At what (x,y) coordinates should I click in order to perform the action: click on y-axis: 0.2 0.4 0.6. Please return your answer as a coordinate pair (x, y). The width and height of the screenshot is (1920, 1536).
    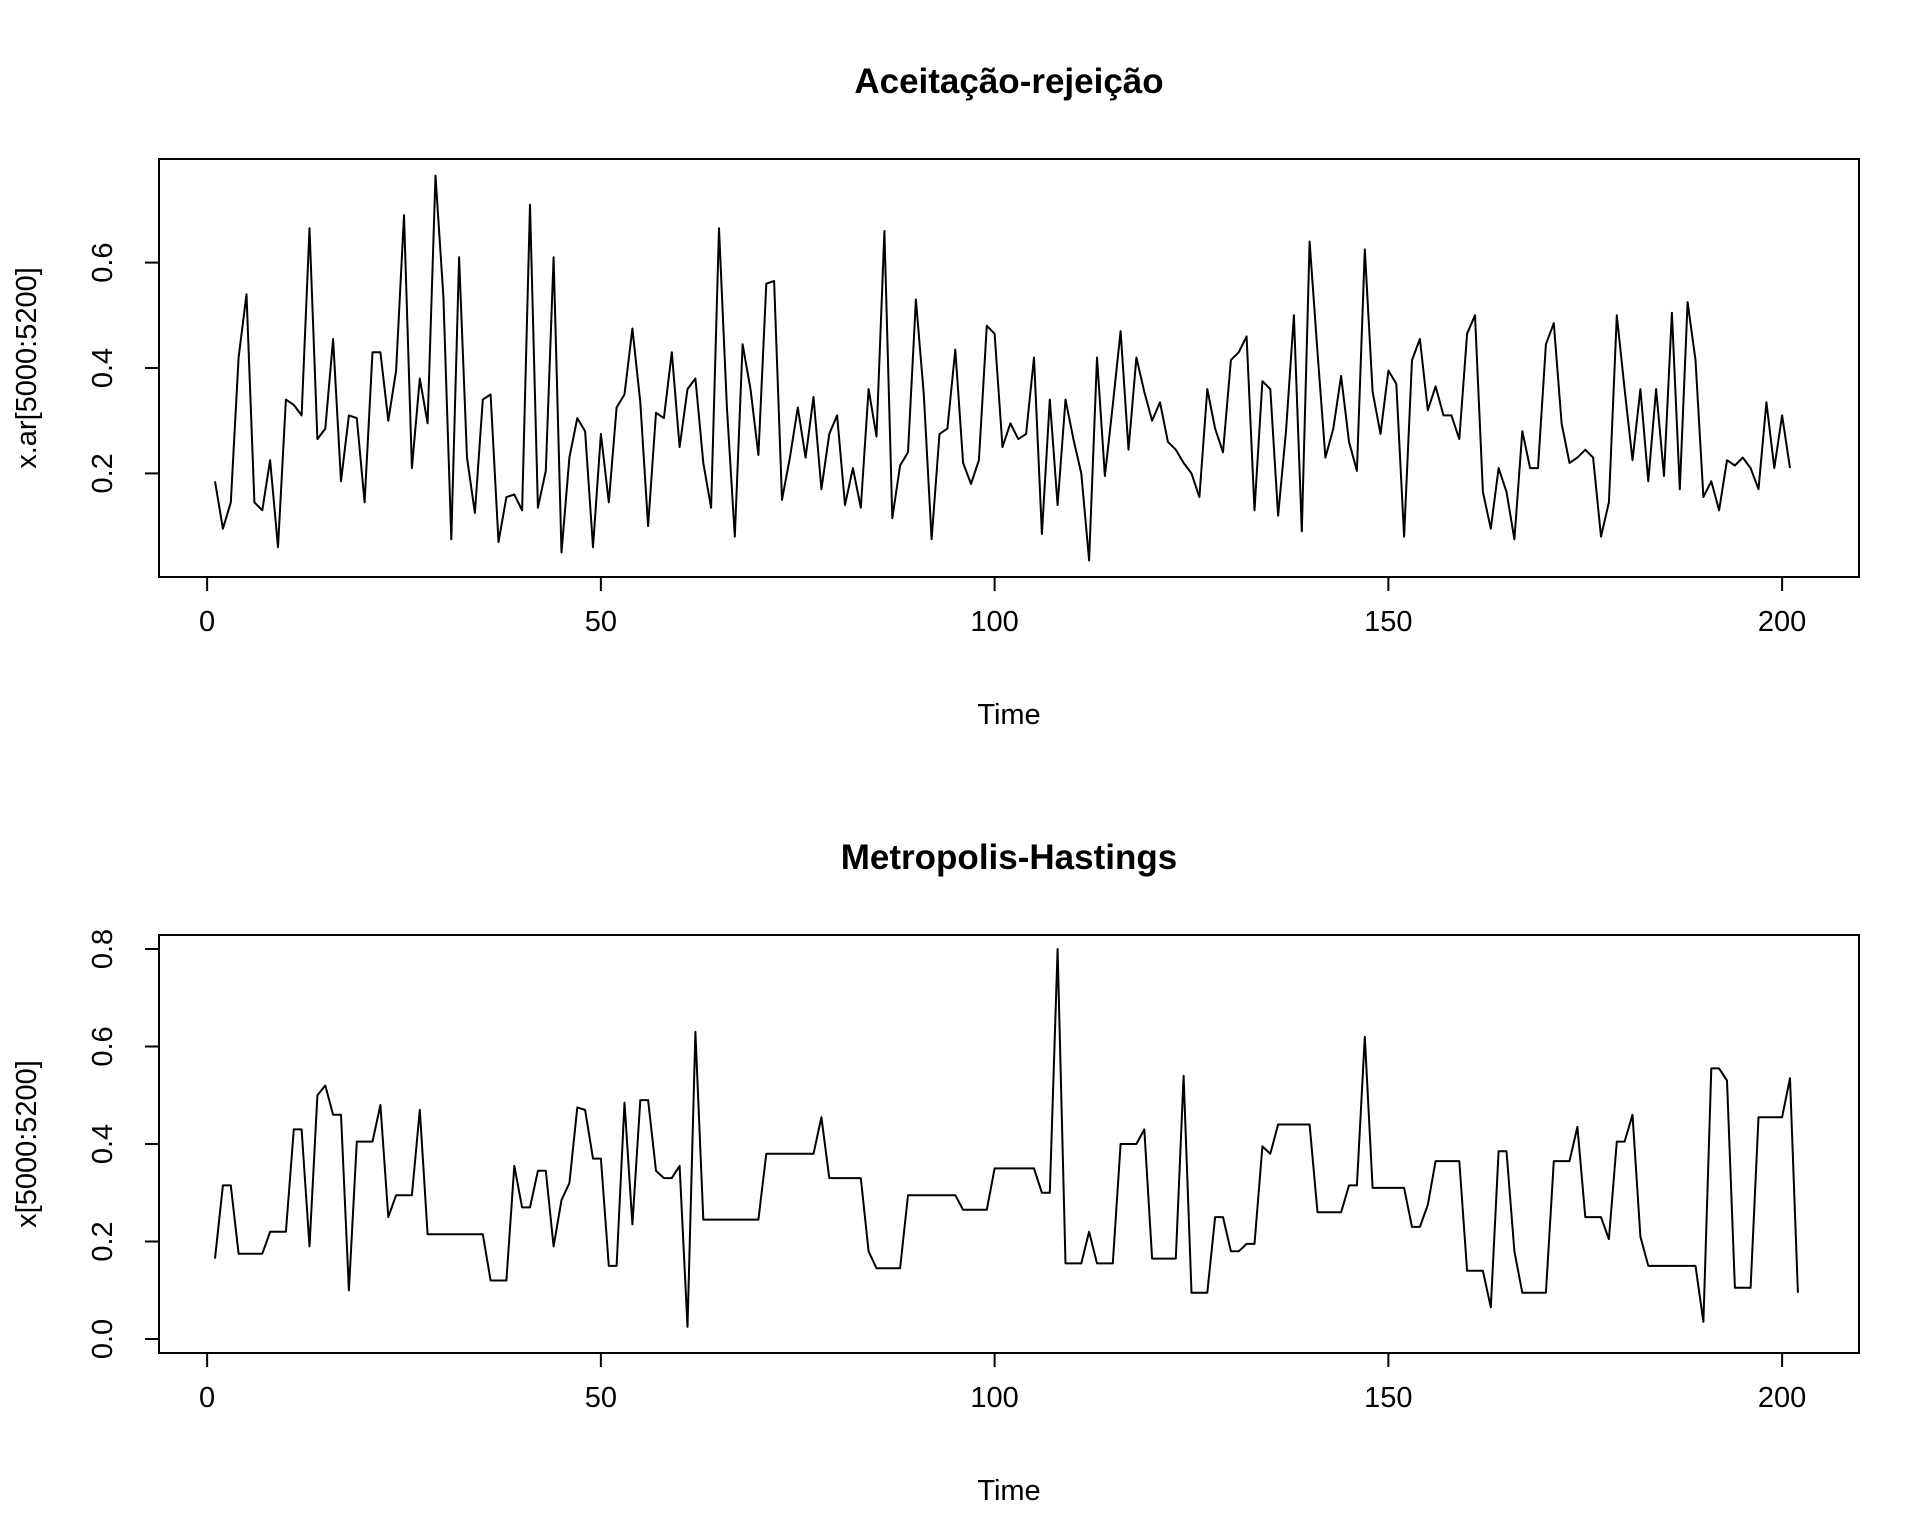
    Looking at the image, I should click on (123, 368).